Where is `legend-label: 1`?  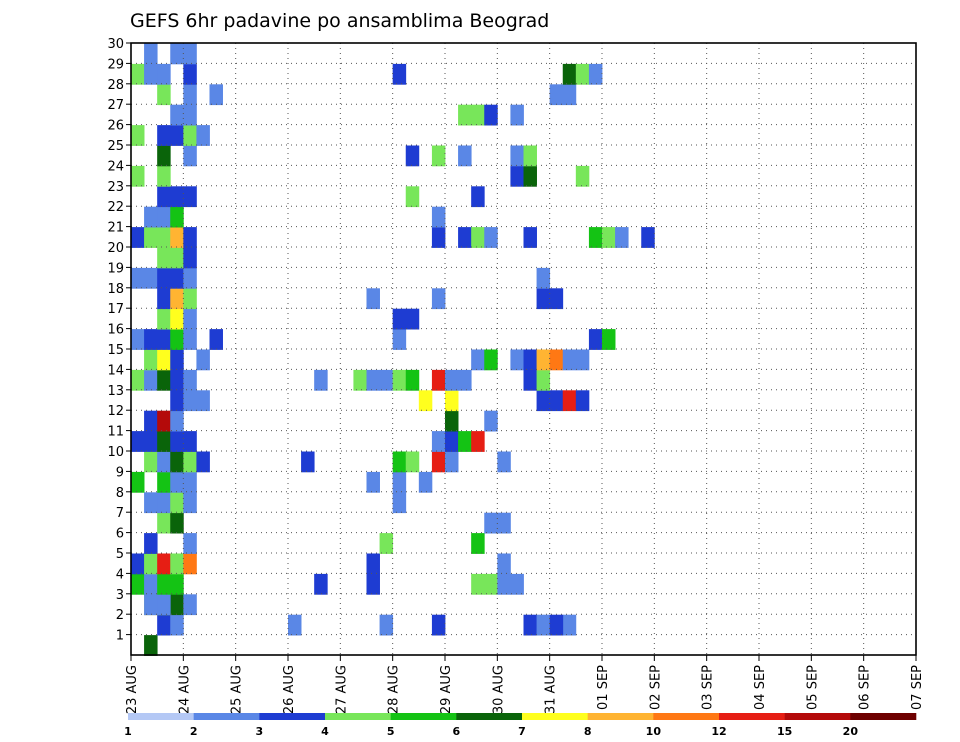
legend-label: 1 is located at coordinates (128, 731).